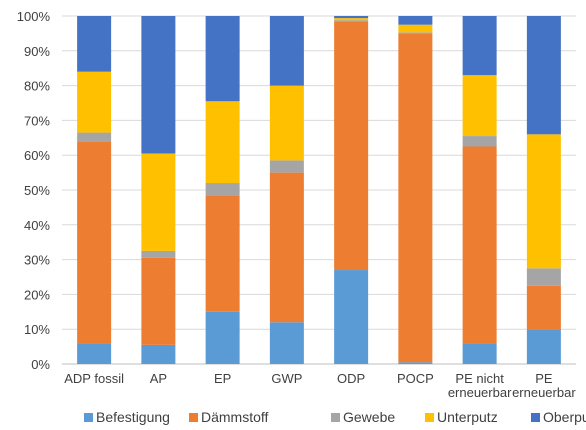  I want to click on y-tick-label: 50%, so click(37, 190).